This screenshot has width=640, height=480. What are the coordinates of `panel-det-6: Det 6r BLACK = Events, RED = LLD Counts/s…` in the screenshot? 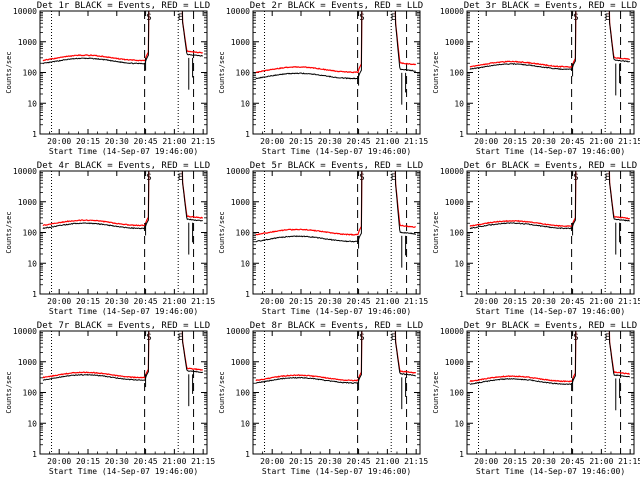 It's located at (536, 238).